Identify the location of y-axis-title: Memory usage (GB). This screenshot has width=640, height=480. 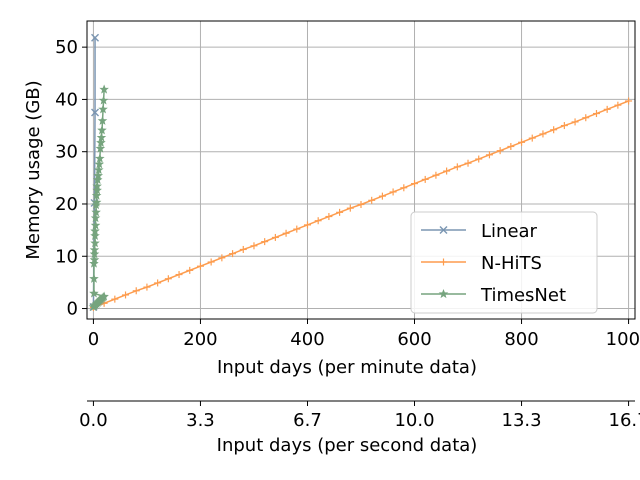
(33, 169).